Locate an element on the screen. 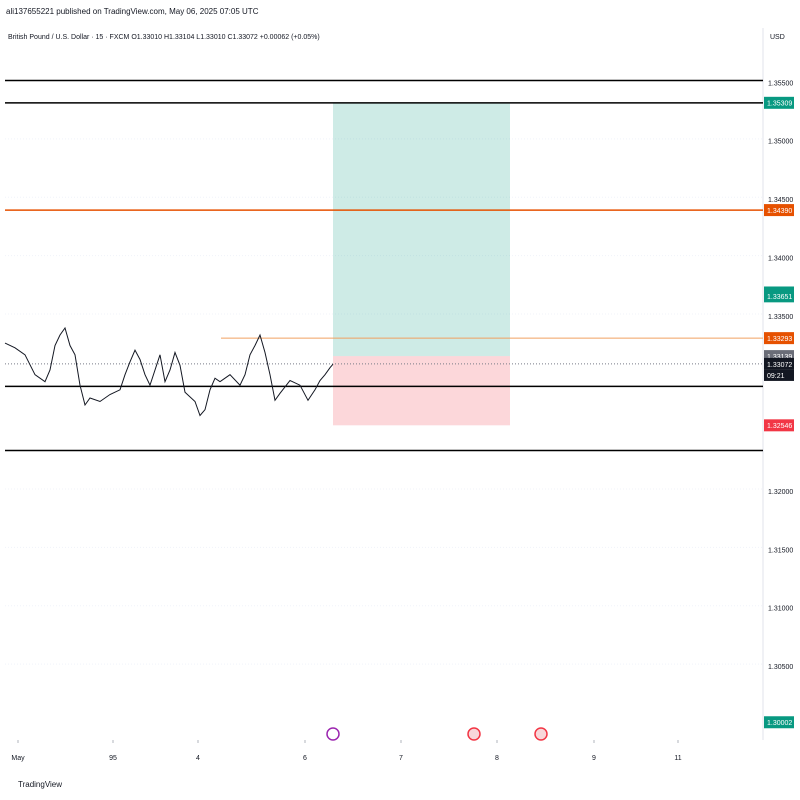 This screenshot has width=800, height=800. price-tag-label: 1.33651 is located at coordinates (779, 297).